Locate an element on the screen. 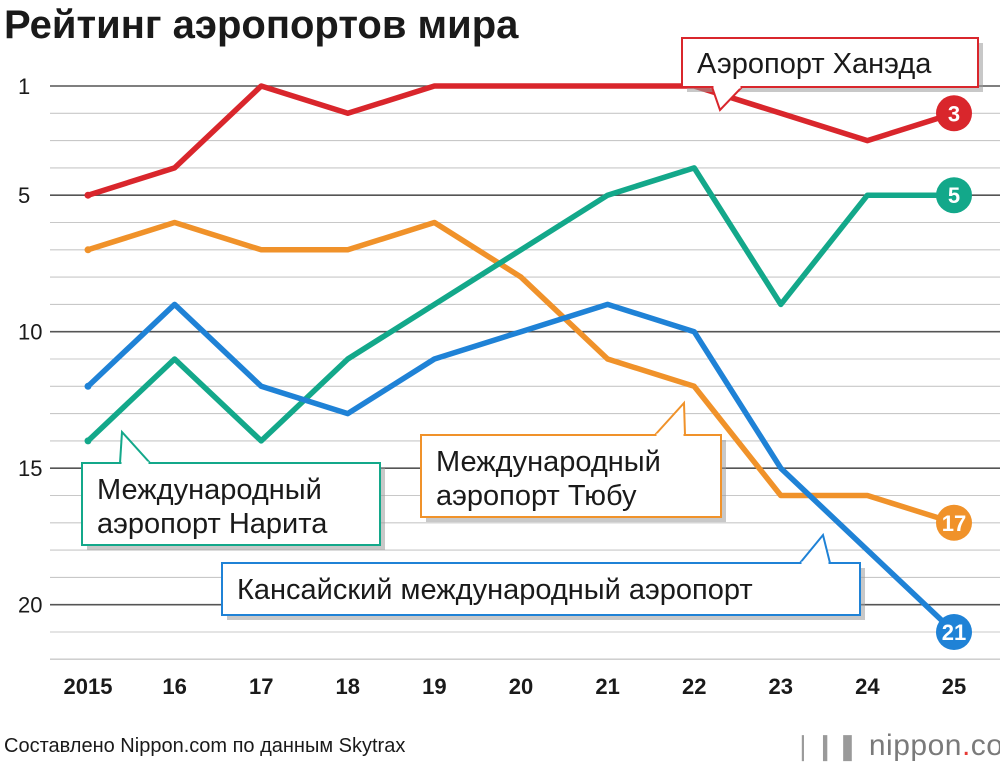 This screenshot has width=1000, height=770. logo-marks-icon: ❘❙❚ is located at coordinates (825, 745).